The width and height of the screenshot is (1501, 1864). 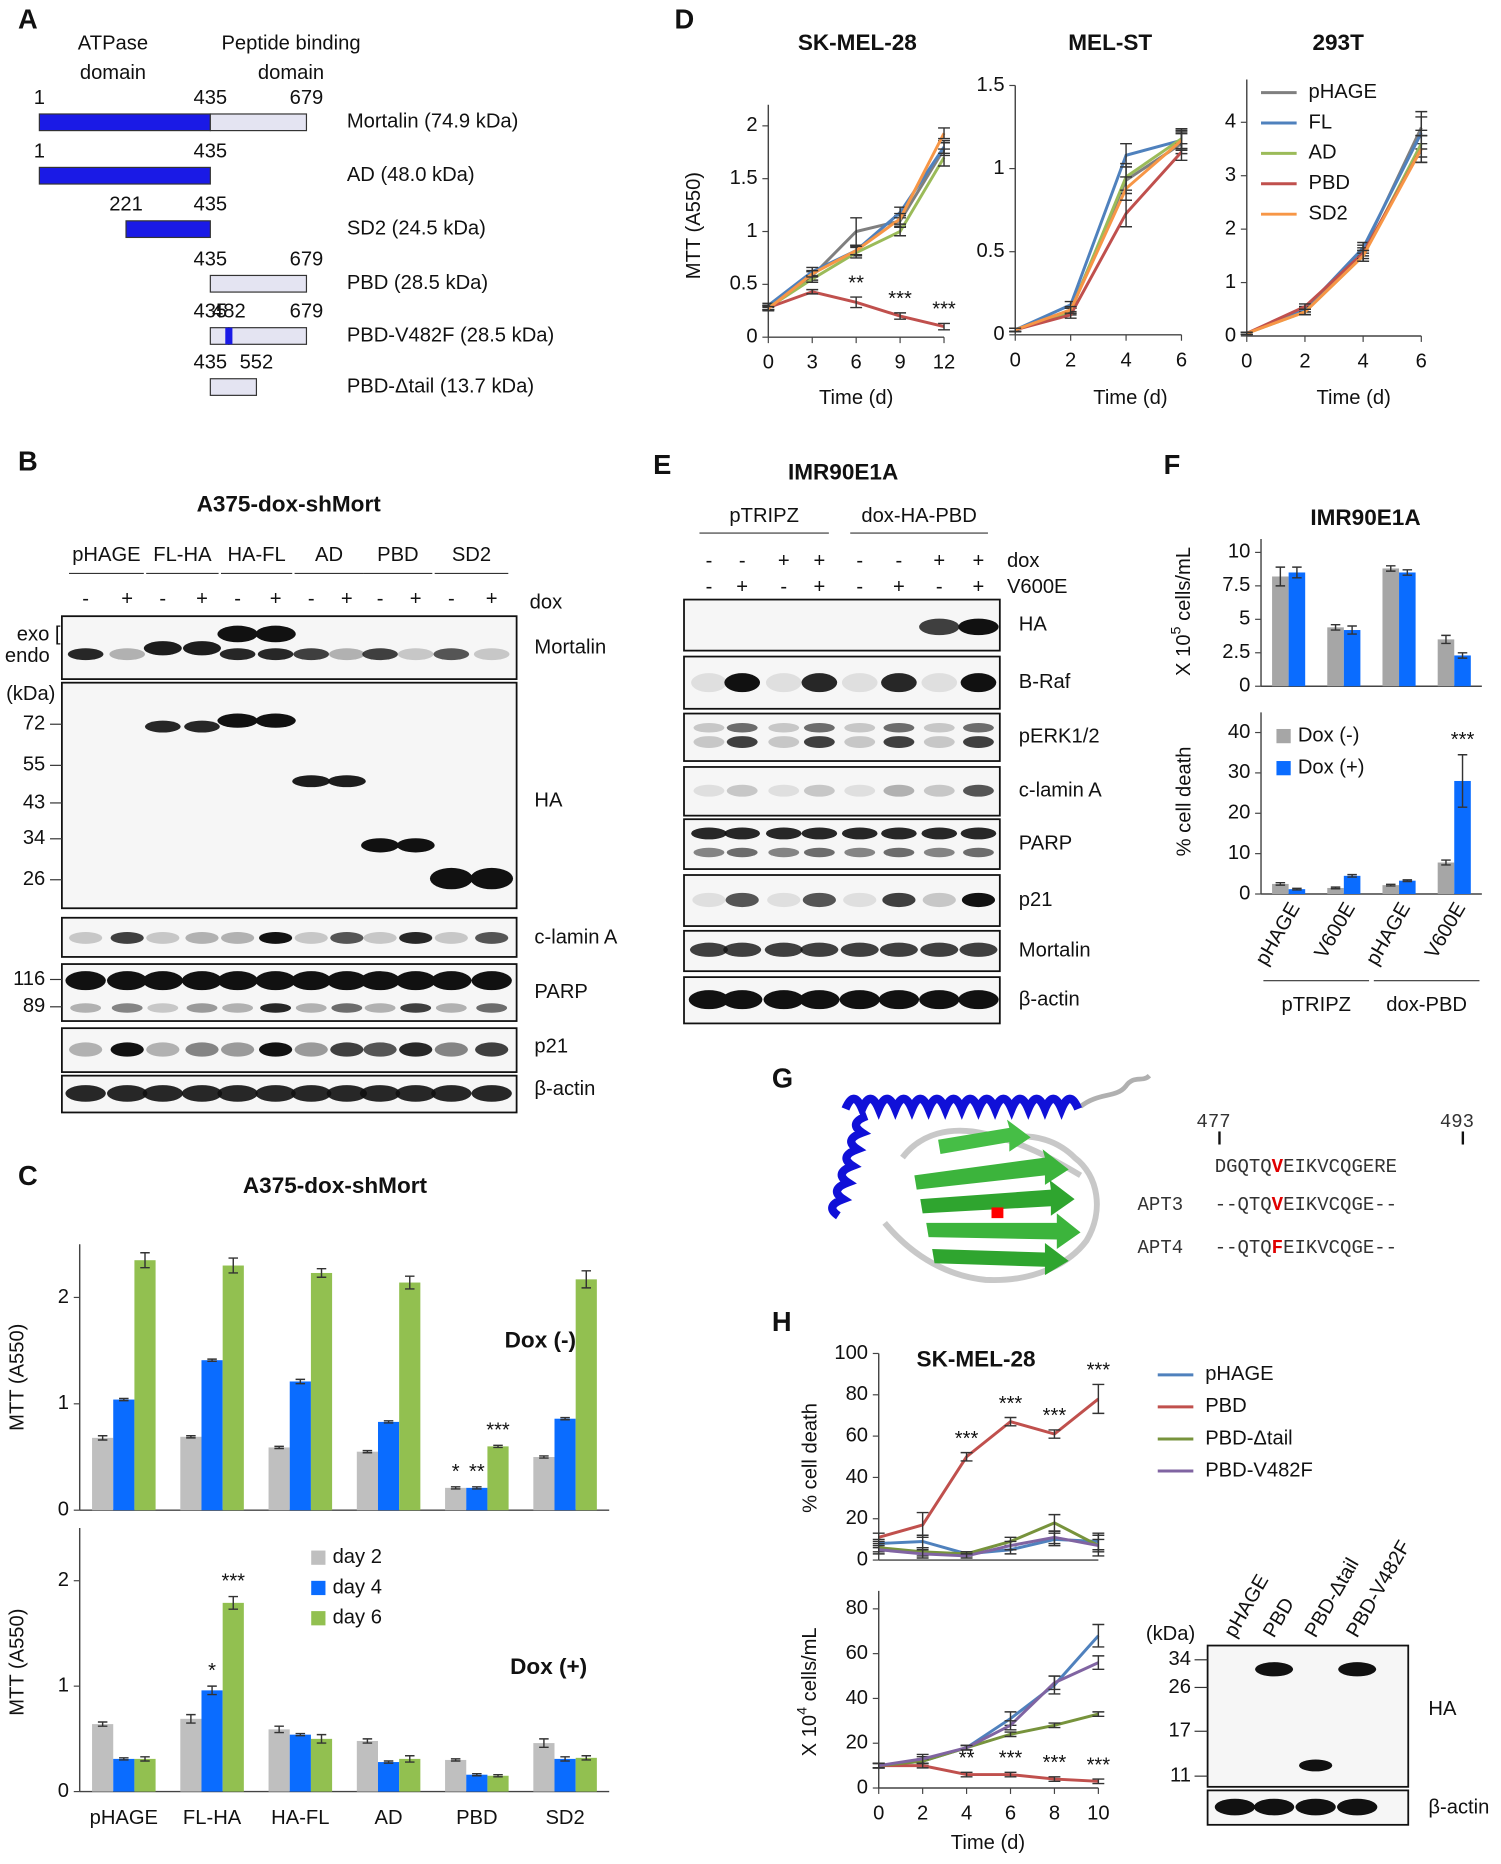 What do you see at coordinates (1328, 214) in the screenshot?
I see `legend-label: SD2` at bounding box center [1328, 214].